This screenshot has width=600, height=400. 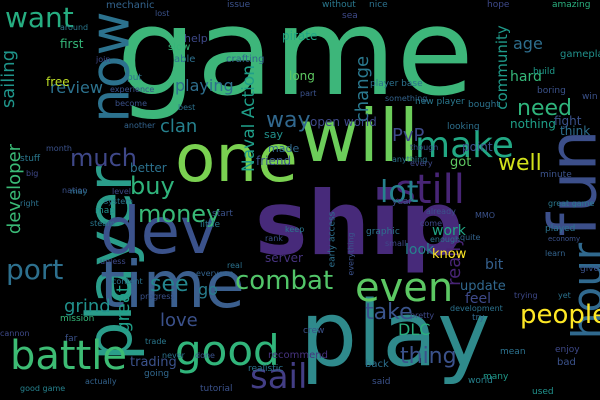 I want to click on word: slow, so click(x=179, y=47).